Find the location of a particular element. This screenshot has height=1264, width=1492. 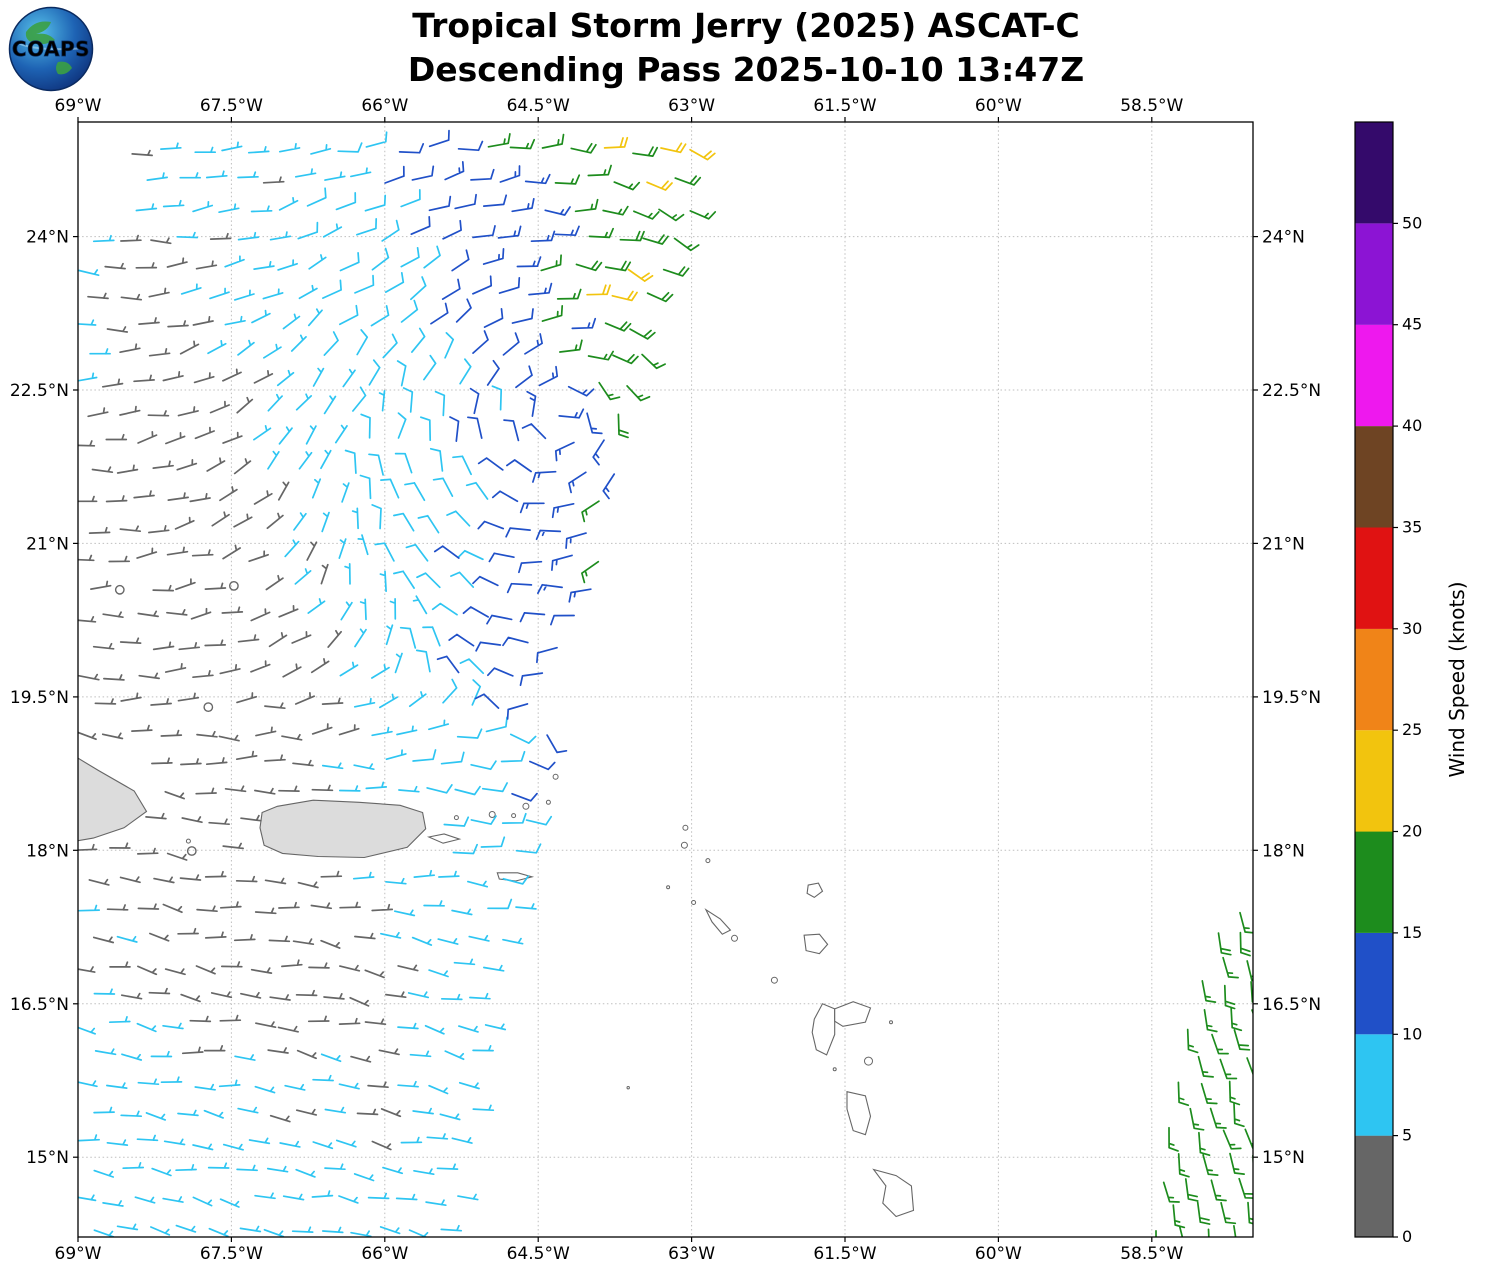

y-tick-label-right: 24°N is located at coordinates (1283, 238).